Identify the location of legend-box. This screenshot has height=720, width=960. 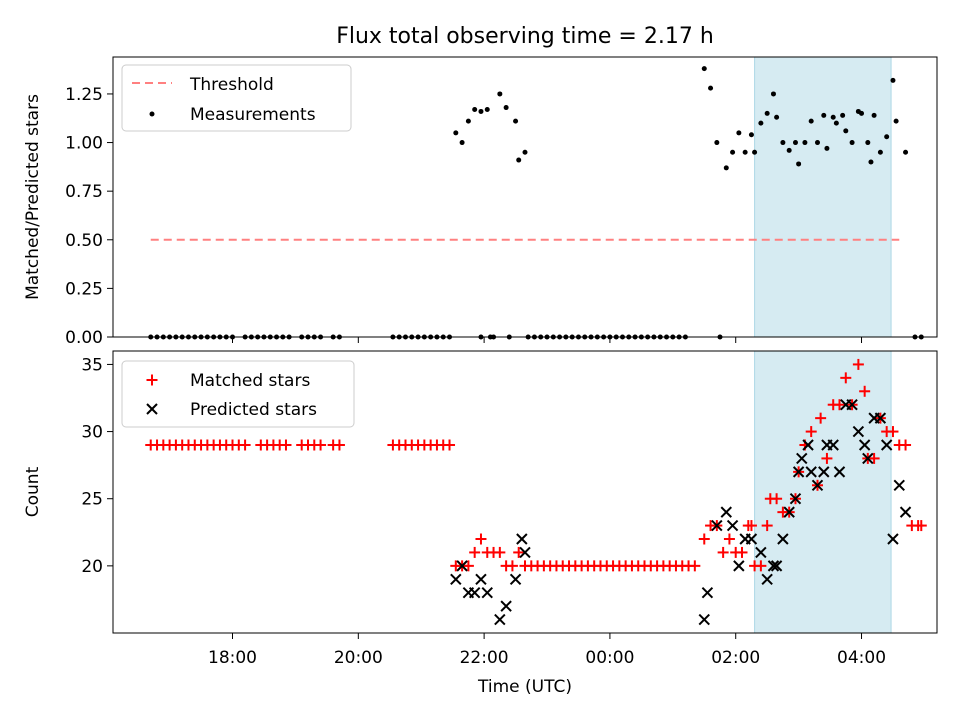
(238, 394).